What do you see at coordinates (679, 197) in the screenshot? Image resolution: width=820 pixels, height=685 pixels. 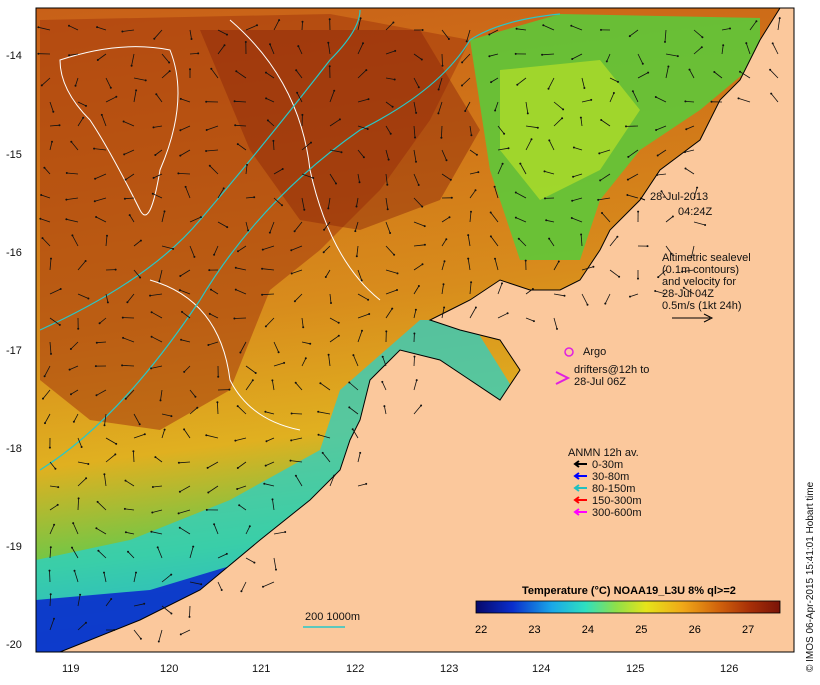 I see `image-date: 28-Jul-2013` at bounding box center [679, 197].